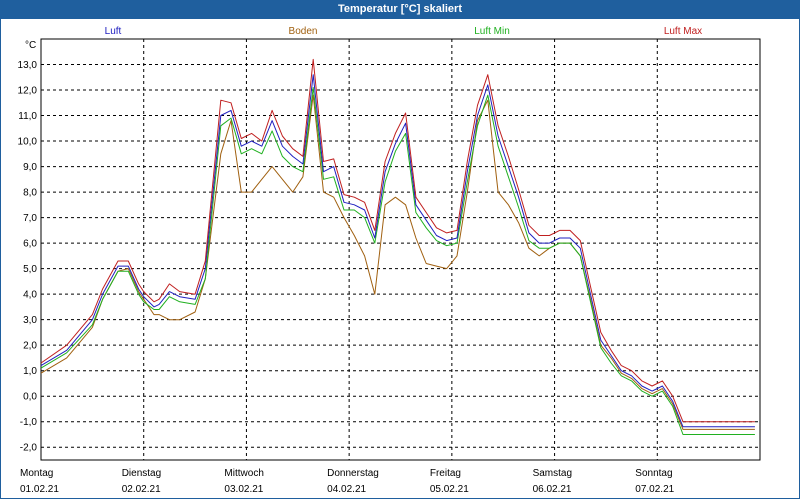 This screenshot has width=800, height=500. Describe the element at coordinates (36, 473) in the screenshot. I see `x-tick-weekday: Montag` at that location.